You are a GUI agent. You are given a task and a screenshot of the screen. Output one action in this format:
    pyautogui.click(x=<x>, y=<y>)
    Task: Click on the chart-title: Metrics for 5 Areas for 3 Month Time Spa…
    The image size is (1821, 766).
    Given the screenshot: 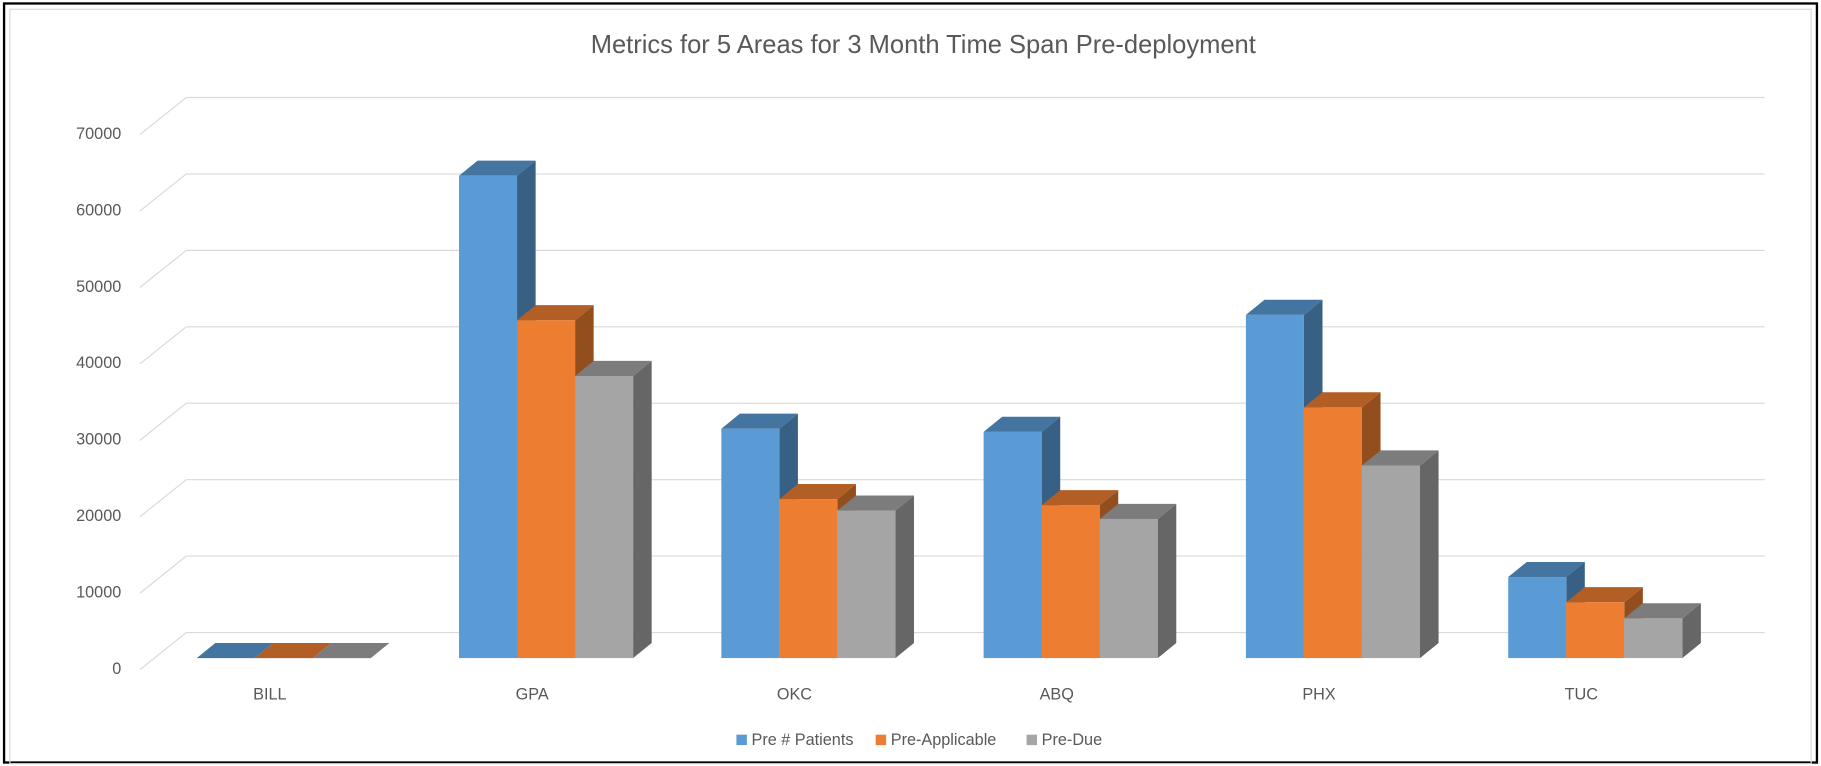 What is the action you would take?
    pyautogui.click(x=923, y=45)
    